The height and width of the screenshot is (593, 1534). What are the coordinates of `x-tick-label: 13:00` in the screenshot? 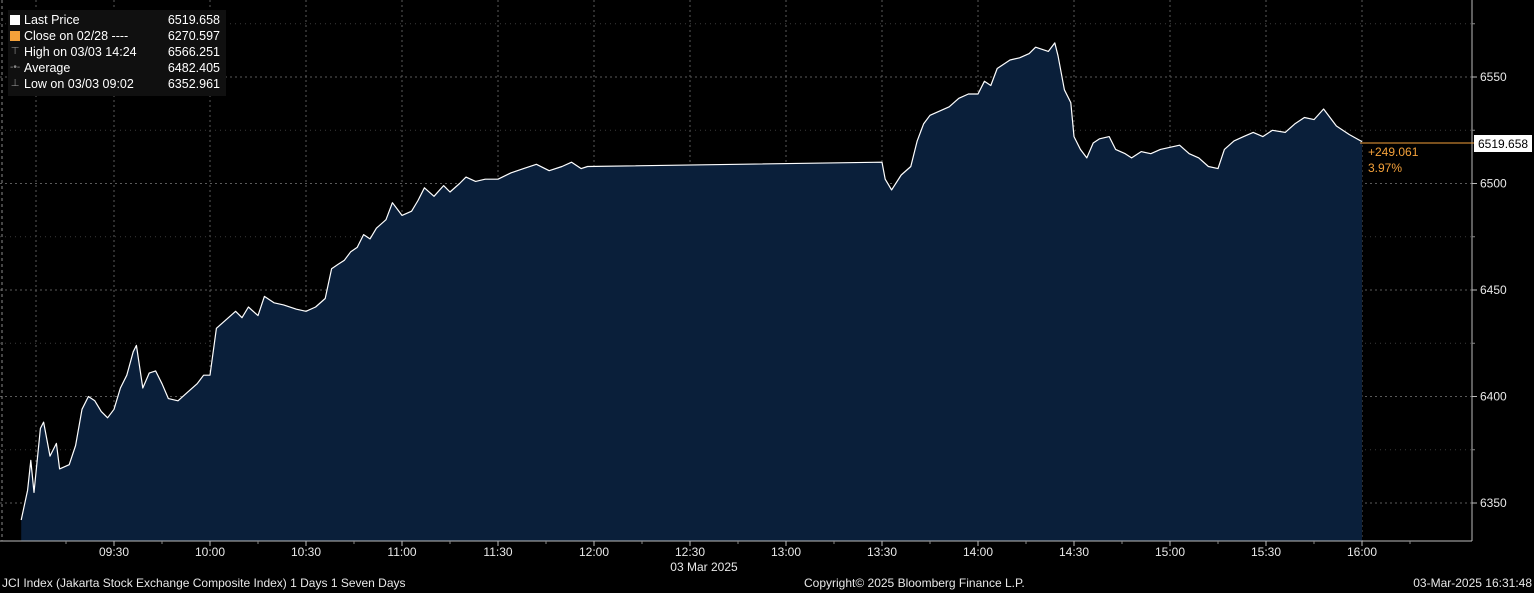 It's located at (786, 552).